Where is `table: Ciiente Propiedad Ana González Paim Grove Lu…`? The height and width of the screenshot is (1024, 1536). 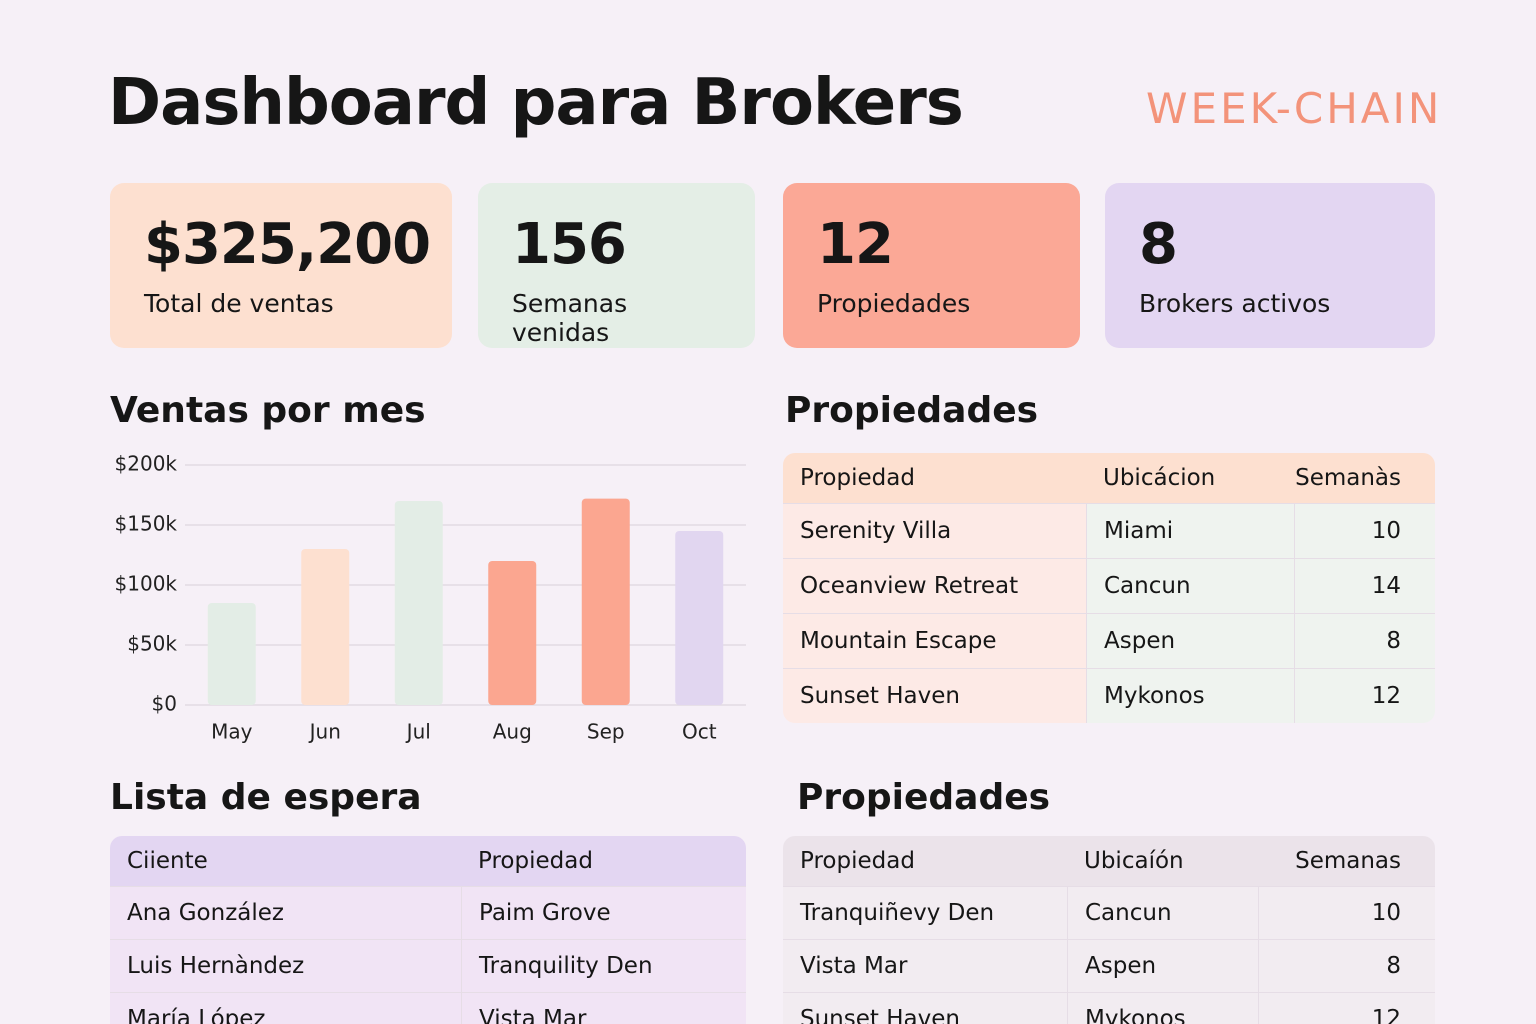
table: Ciiente Propiedad Ana González Paim Grove Lu… is located at coordinates (428, 930).